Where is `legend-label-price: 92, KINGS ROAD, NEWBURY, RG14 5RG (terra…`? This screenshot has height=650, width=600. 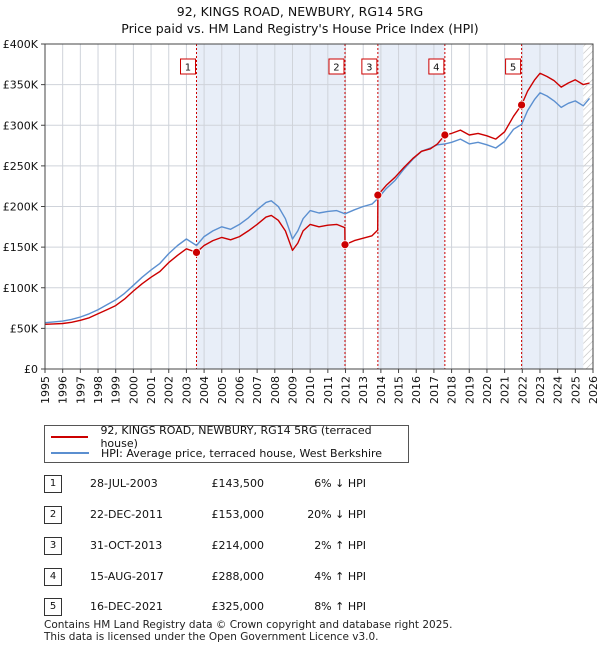 legend-label-price: 92, KINGS ROAD, NEWBURY, RG14 5RG (terra… is located at coordinates (236, 437).